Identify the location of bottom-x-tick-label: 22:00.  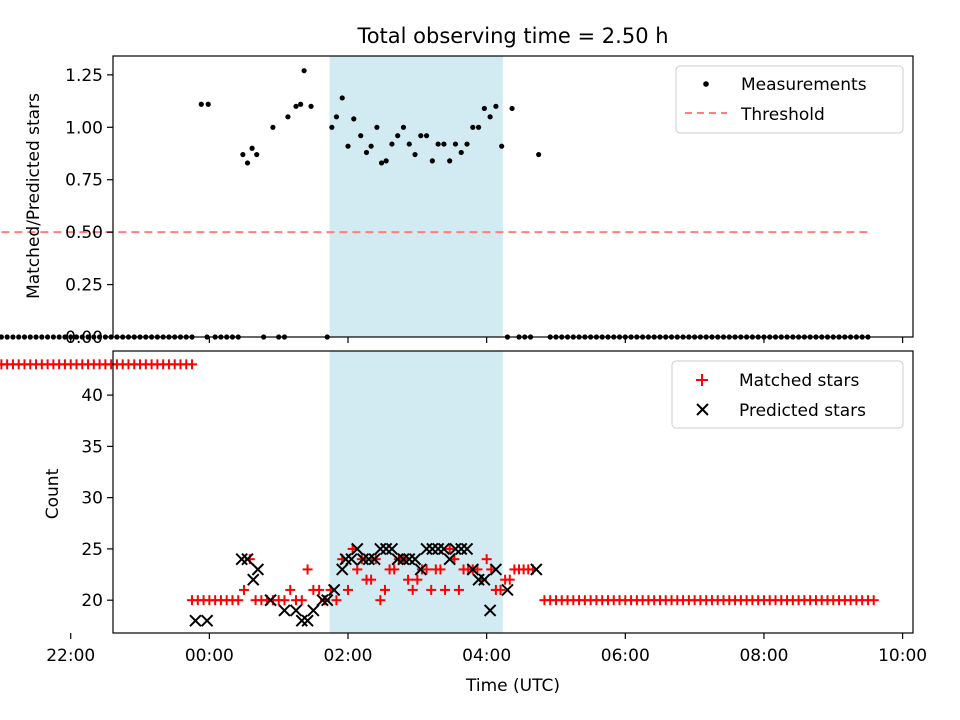
(70, 656).